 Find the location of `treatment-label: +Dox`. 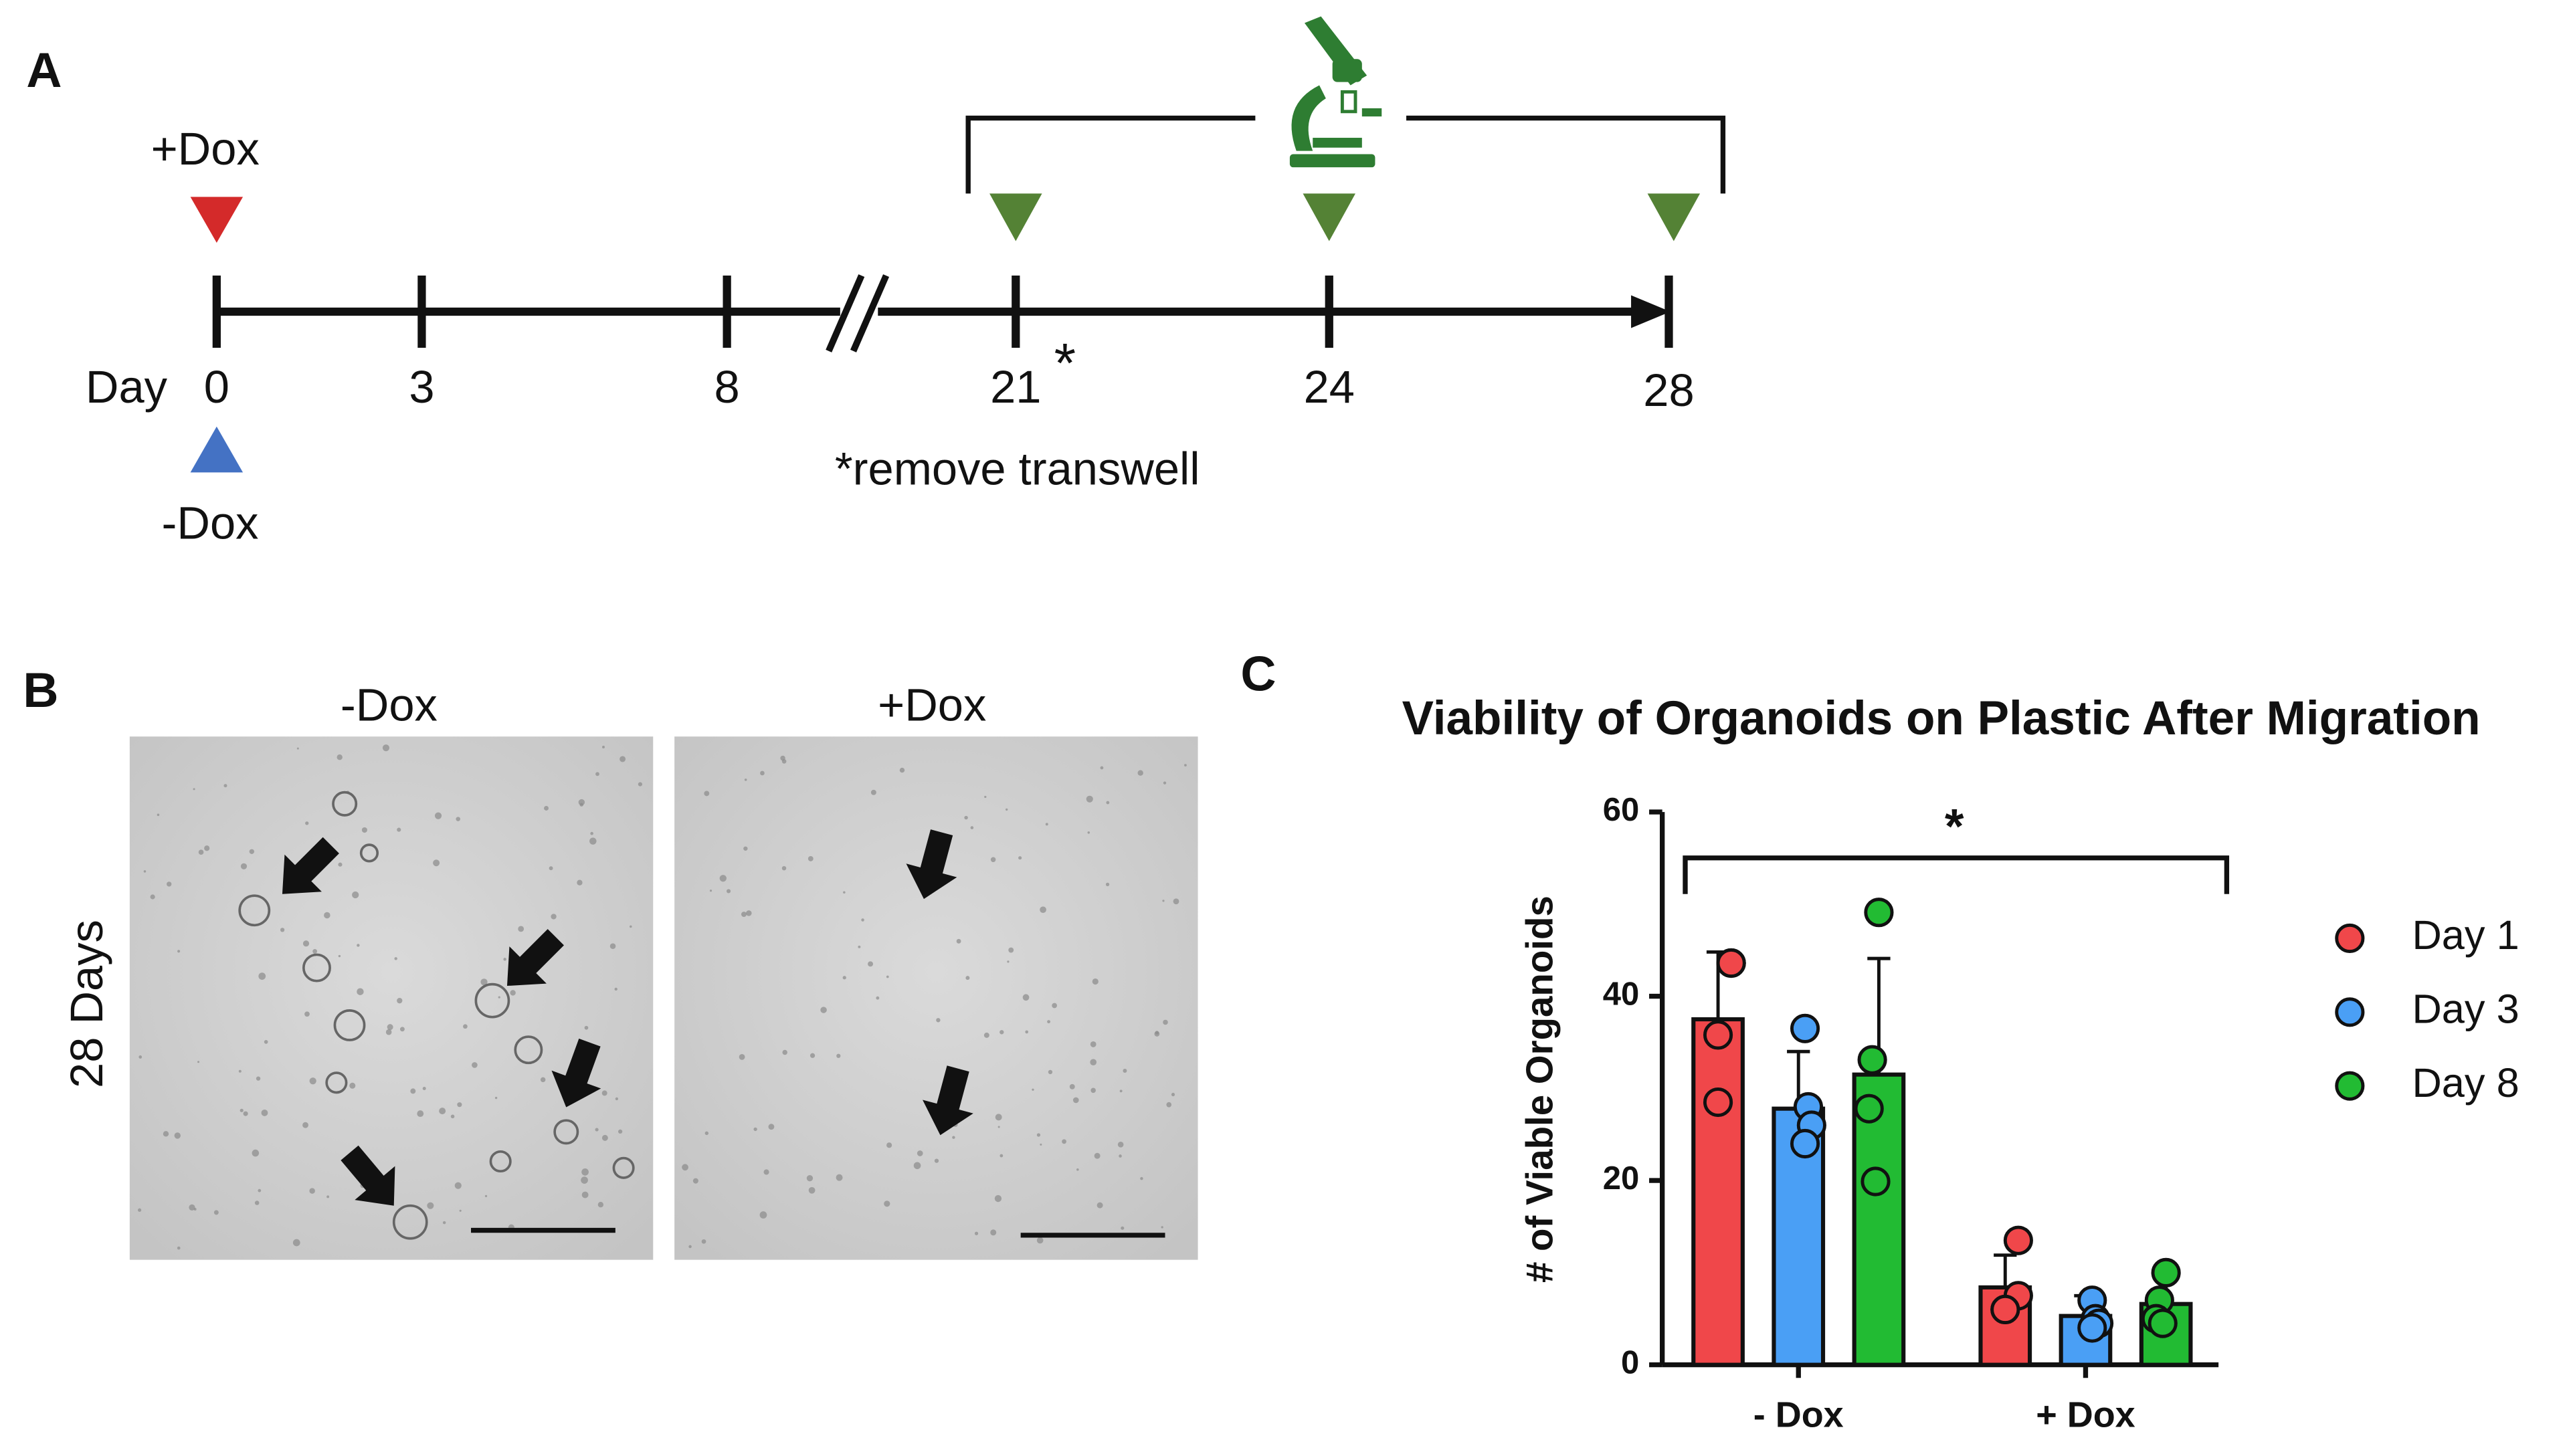

treatment-label: +Dox is located at coordinates (205, 149).